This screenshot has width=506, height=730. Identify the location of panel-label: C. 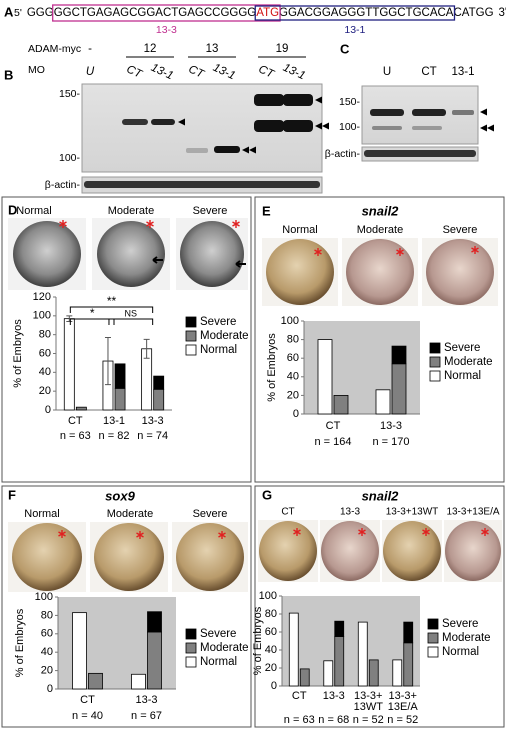
(345, 48).